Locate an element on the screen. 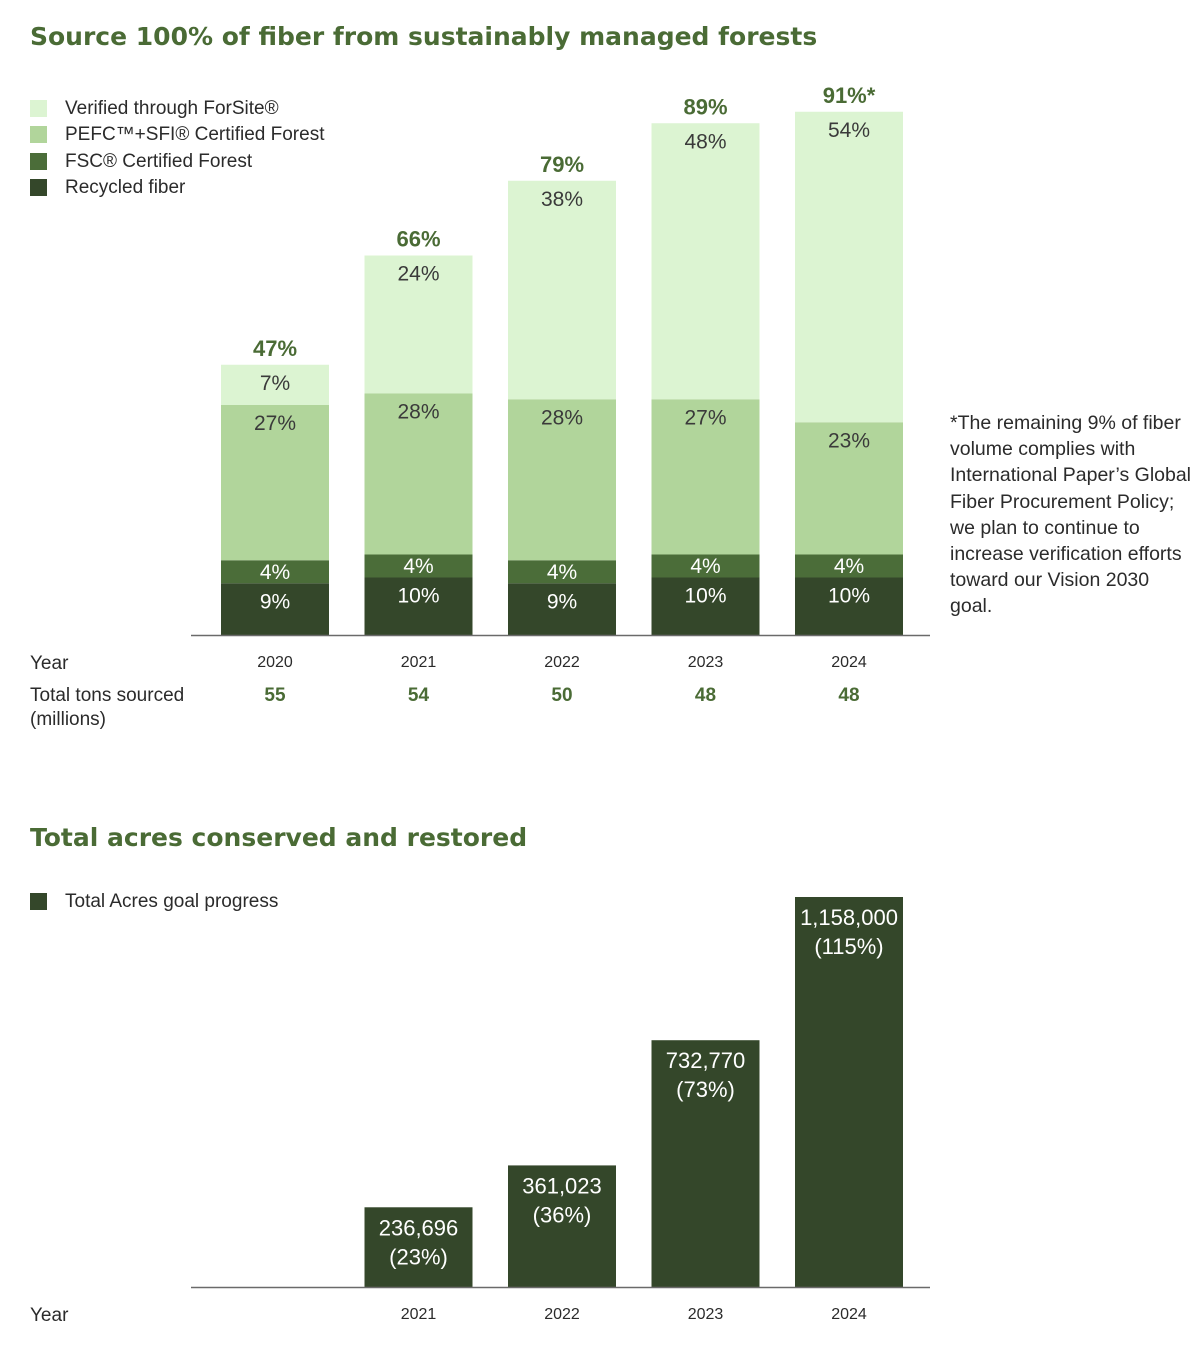 The image size is (1204, 1364). total-label-2021: 66% is located at coordinates (418, 239).